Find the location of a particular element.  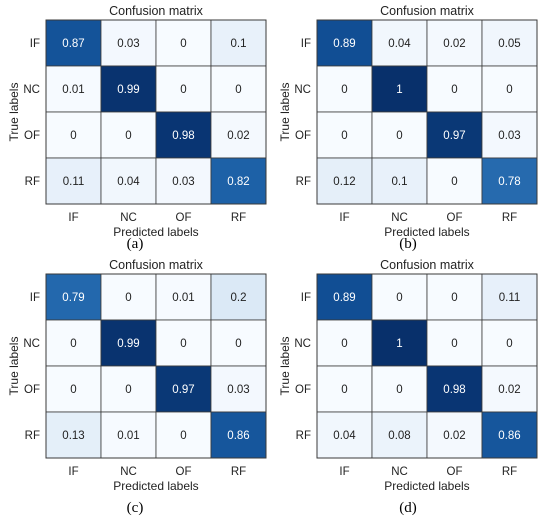

cell-value-label: 0.97 is located at coordinates (454, 136).